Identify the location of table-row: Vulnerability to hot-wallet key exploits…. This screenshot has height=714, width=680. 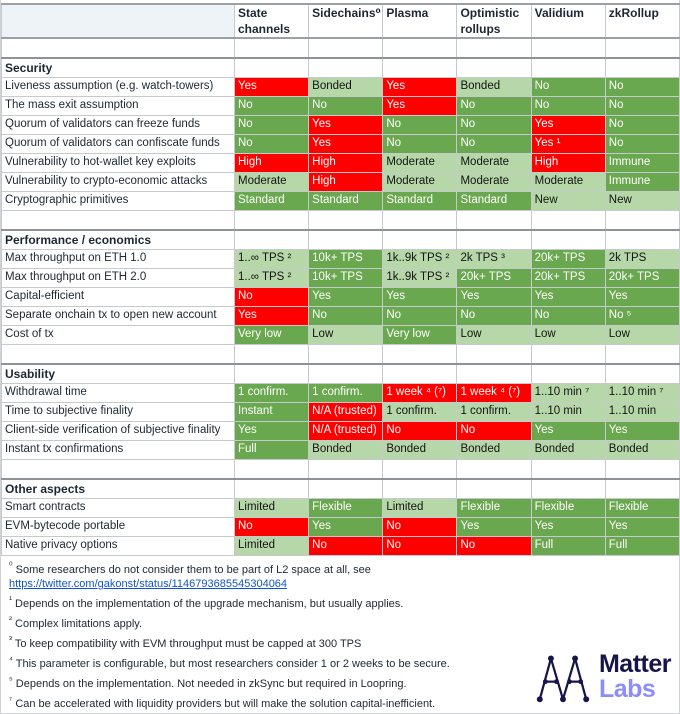
(340, 163).